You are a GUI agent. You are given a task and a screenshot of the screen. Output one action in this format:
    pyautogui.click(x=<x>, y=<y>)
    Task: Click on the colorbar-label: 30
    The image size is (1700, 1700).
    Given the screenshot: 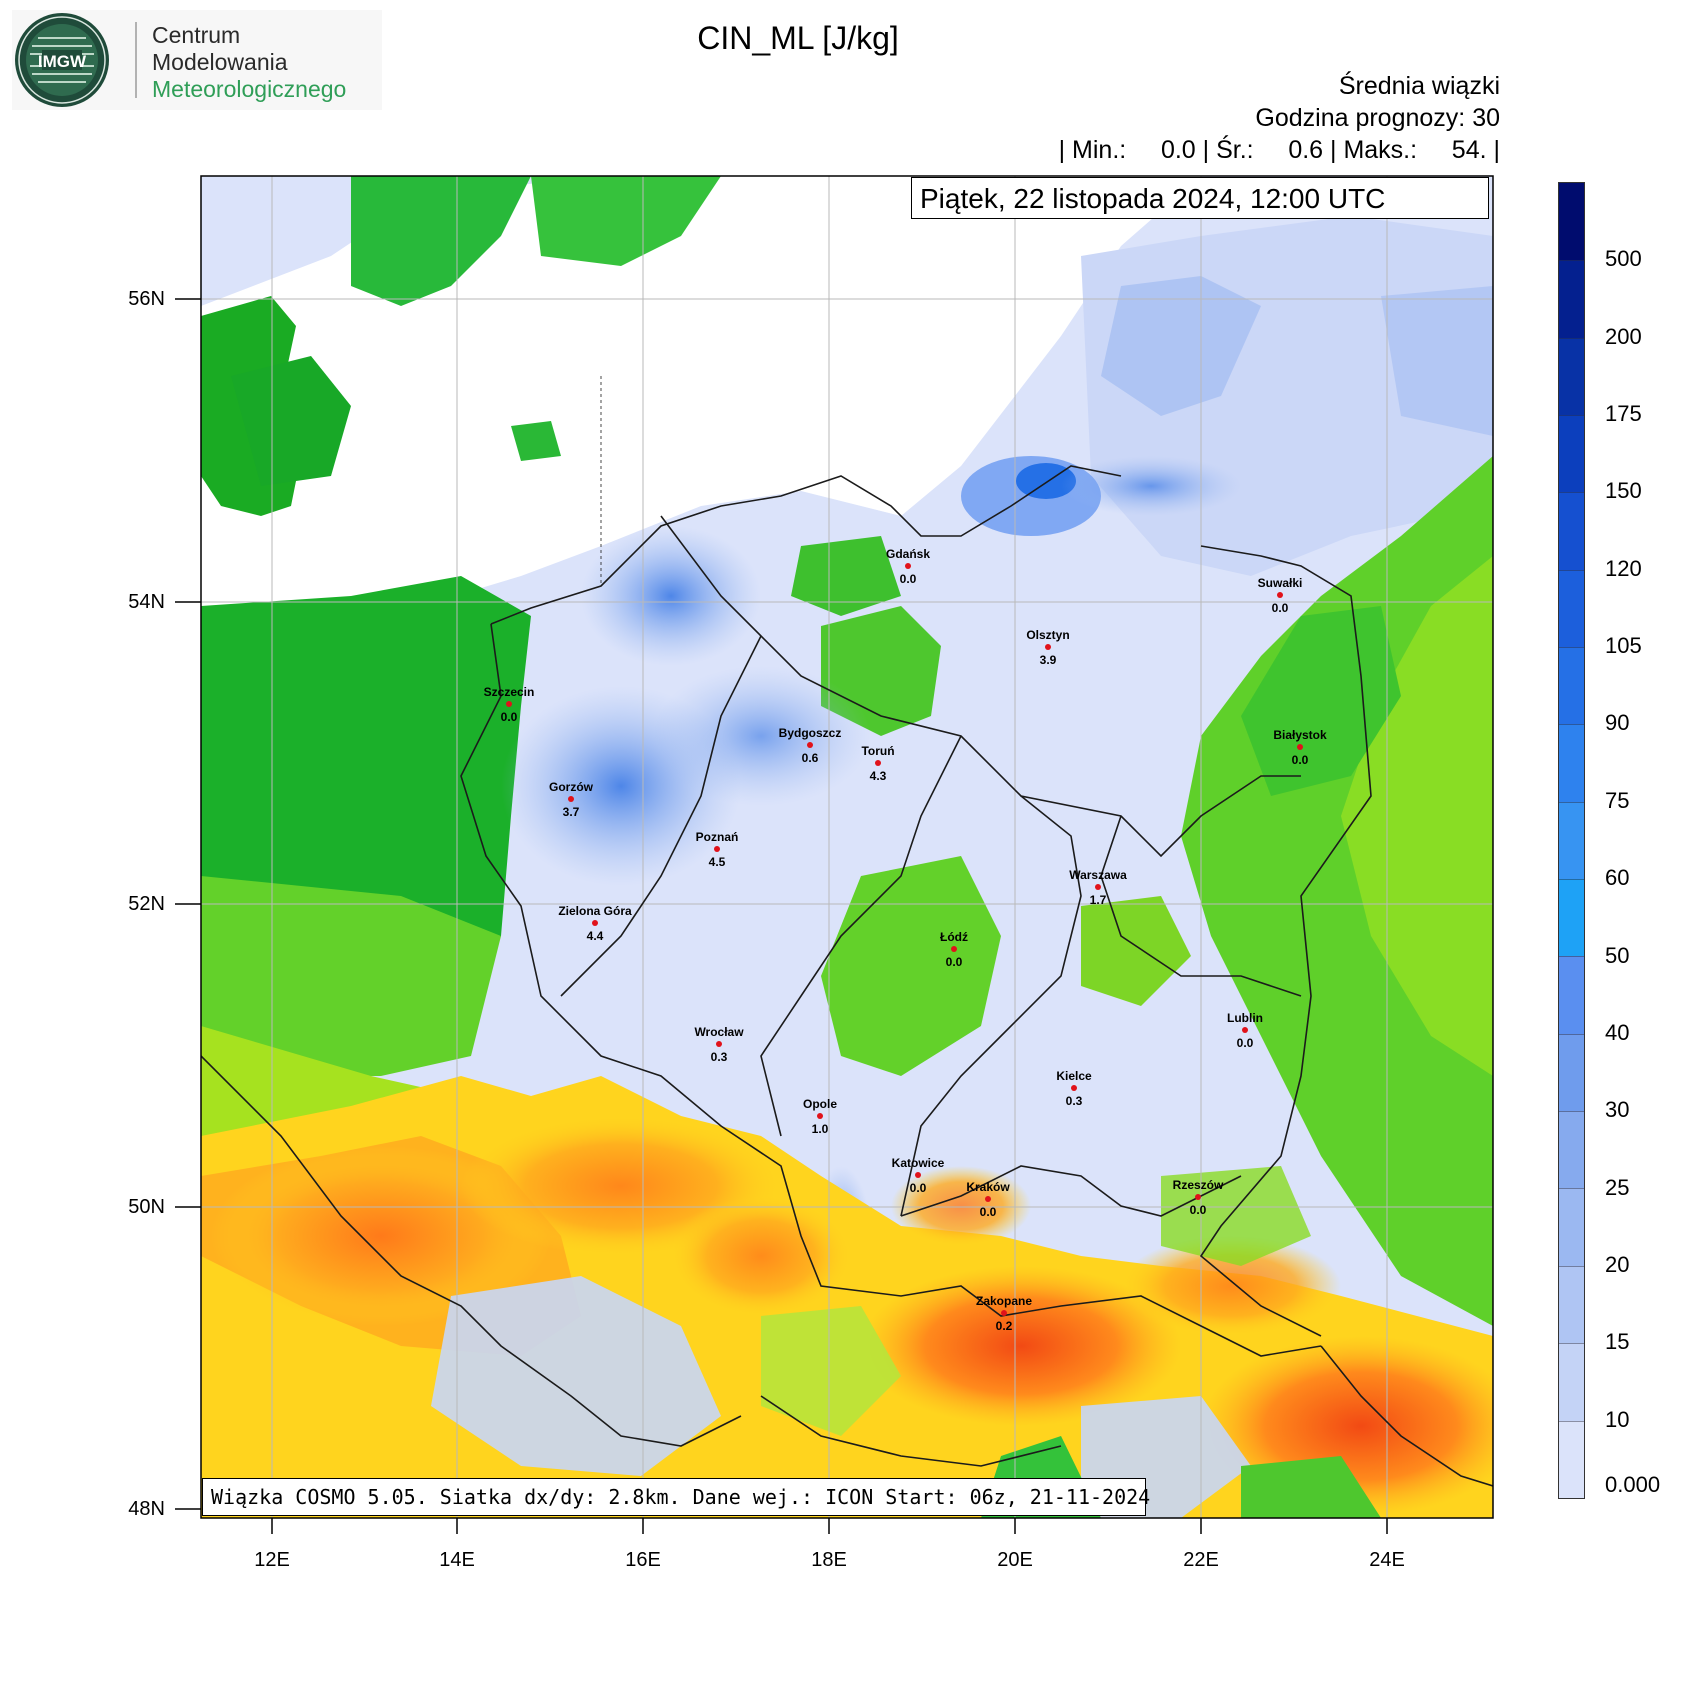 What is the action you would take?
    pyautogui.click(x=1617, y=1110)
    